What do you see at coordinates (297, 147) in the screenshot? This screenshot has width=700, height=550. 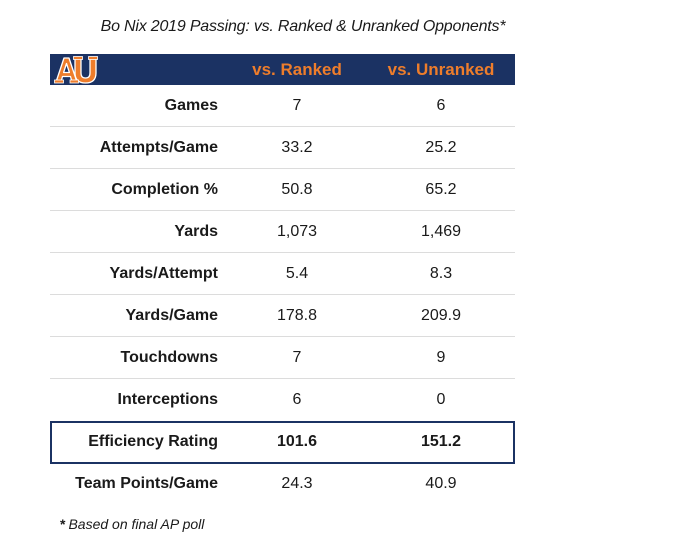 I see `value-ranked: 33.2` at bounding box center [297, 147].